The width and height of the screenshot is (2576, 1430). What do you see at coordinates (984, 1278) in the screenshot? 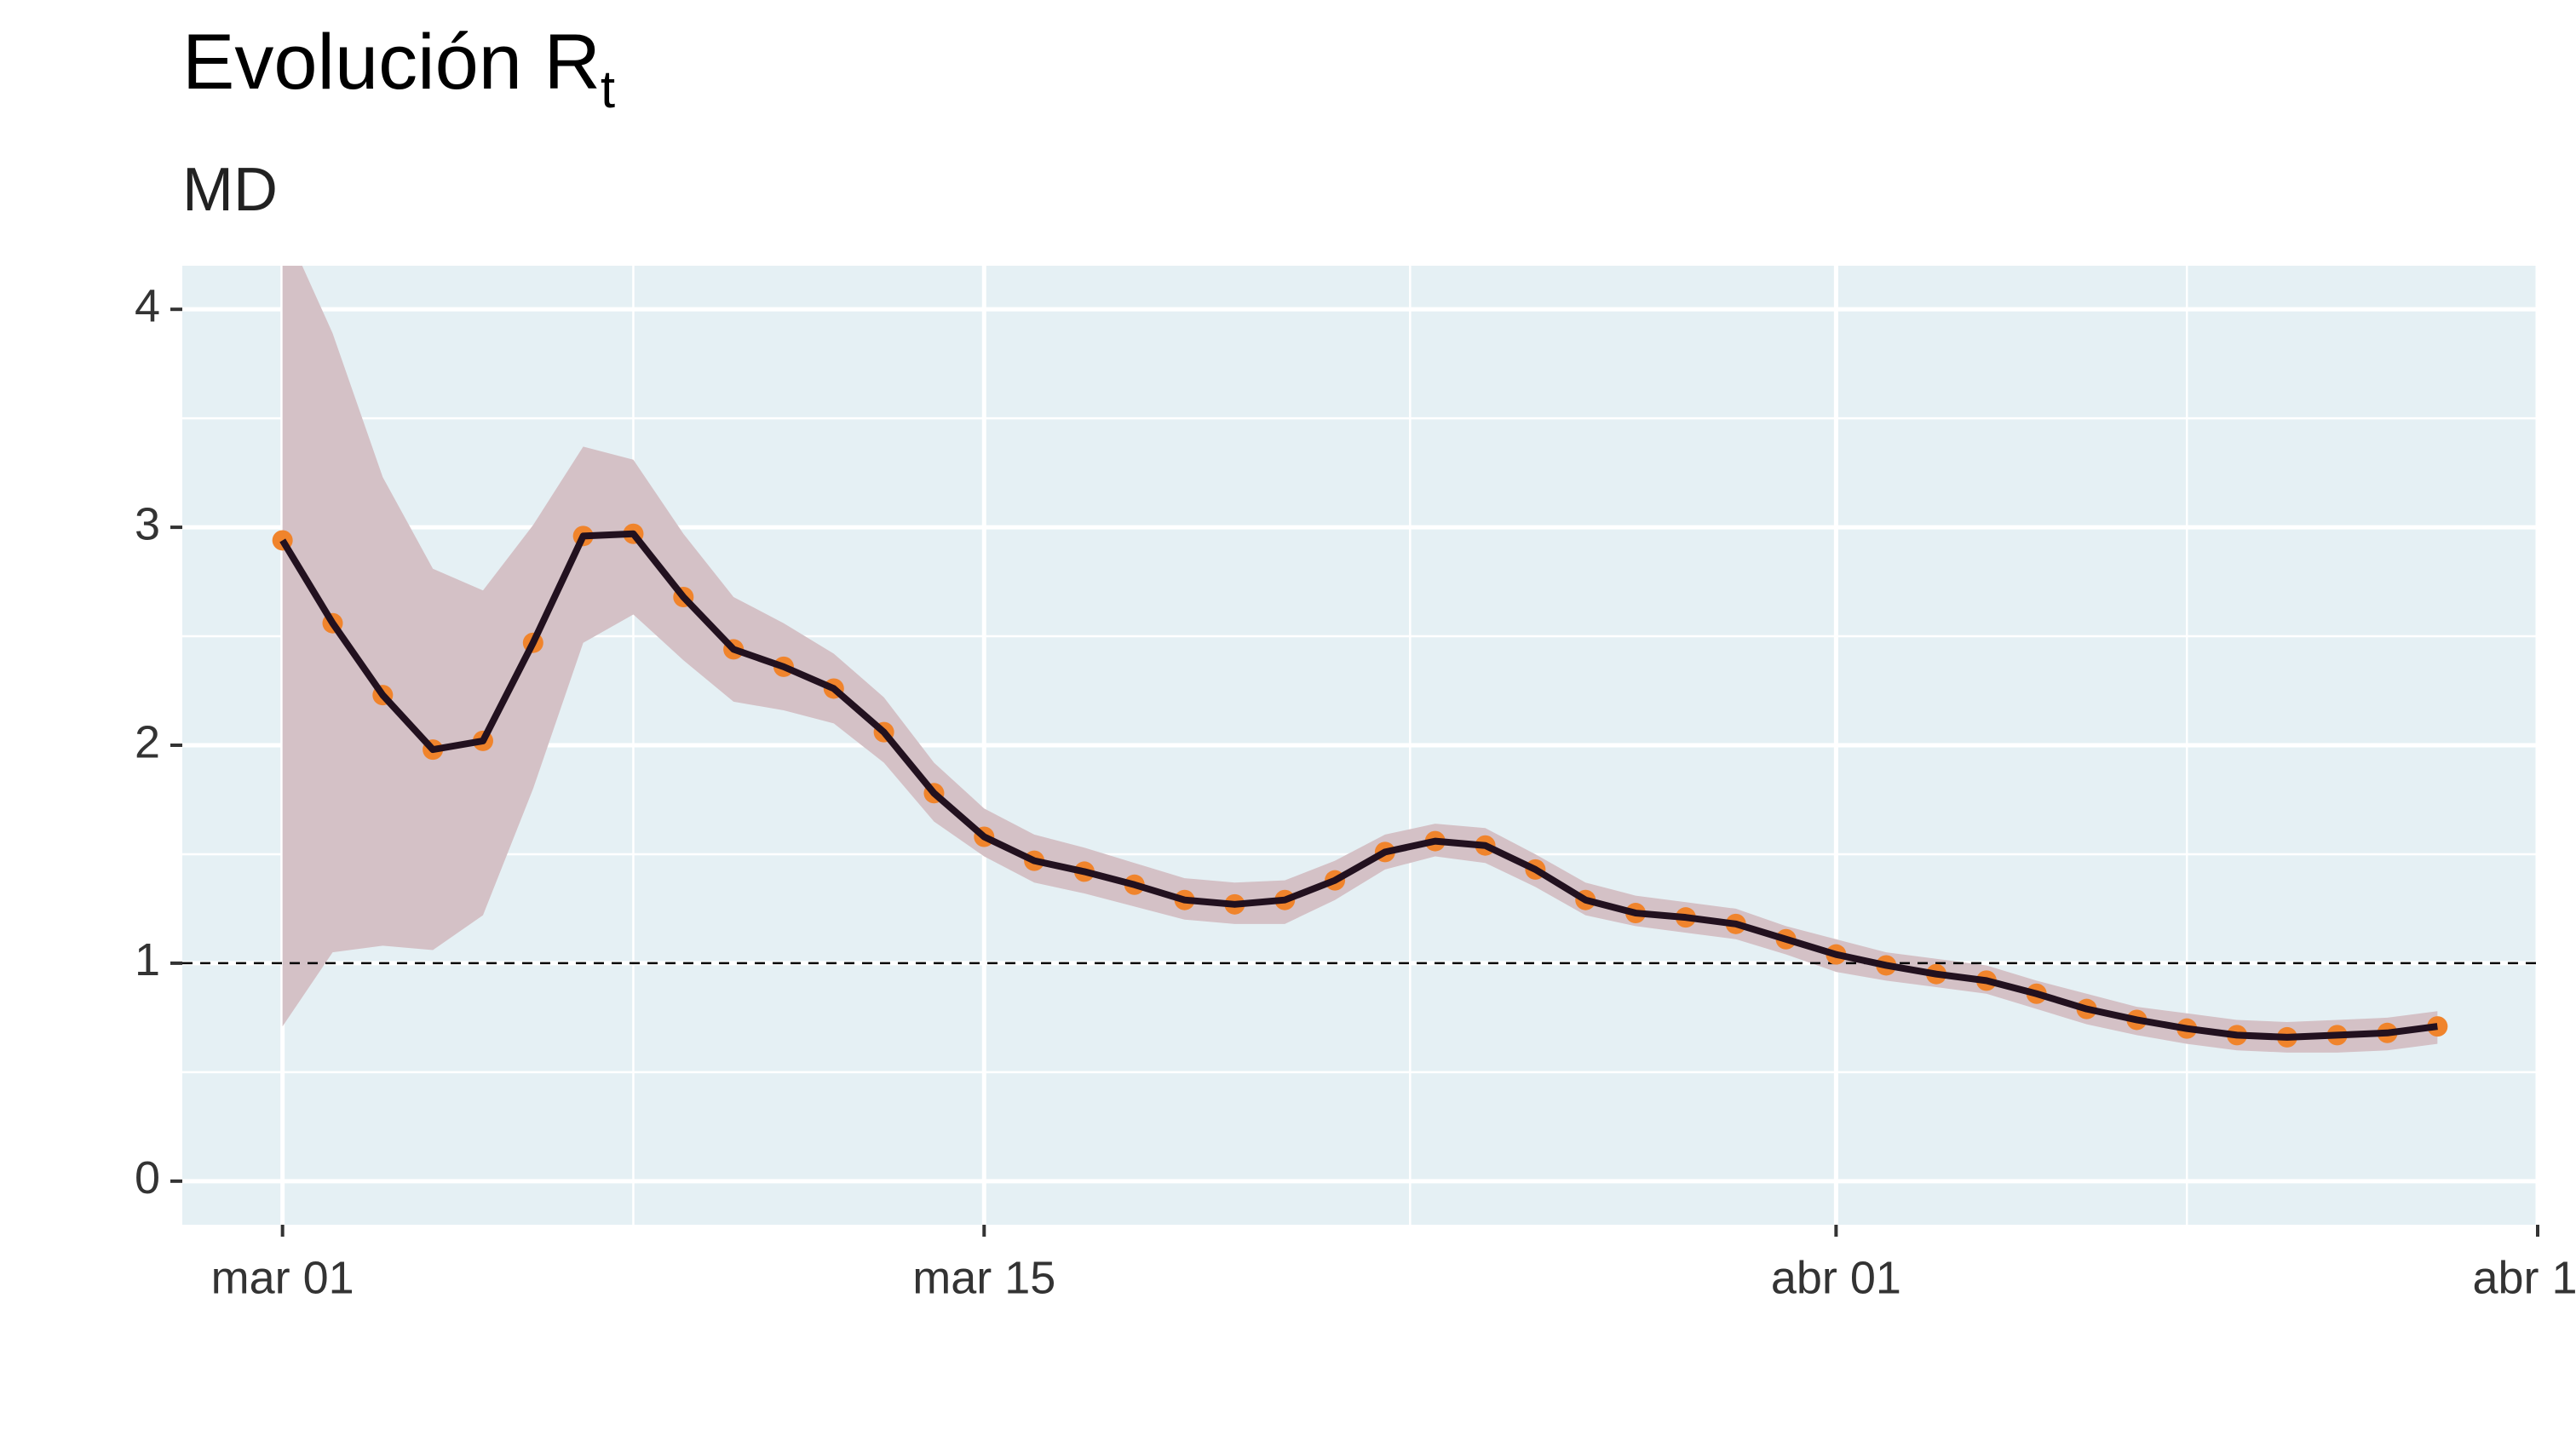
I see `x-tick-label: mar 15` at bounding box center [984, 1278].